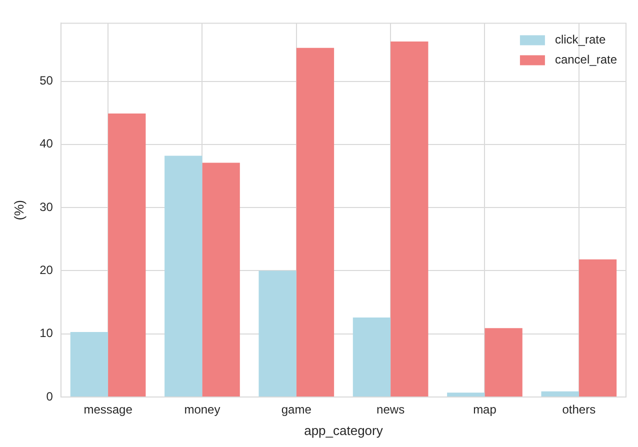 The width and height of the screenshot is (638, 447). What do you see at coordinates (580, 39) in the screenshot?
I see `legend-label: click_rate` at bounding box center [580, 39].